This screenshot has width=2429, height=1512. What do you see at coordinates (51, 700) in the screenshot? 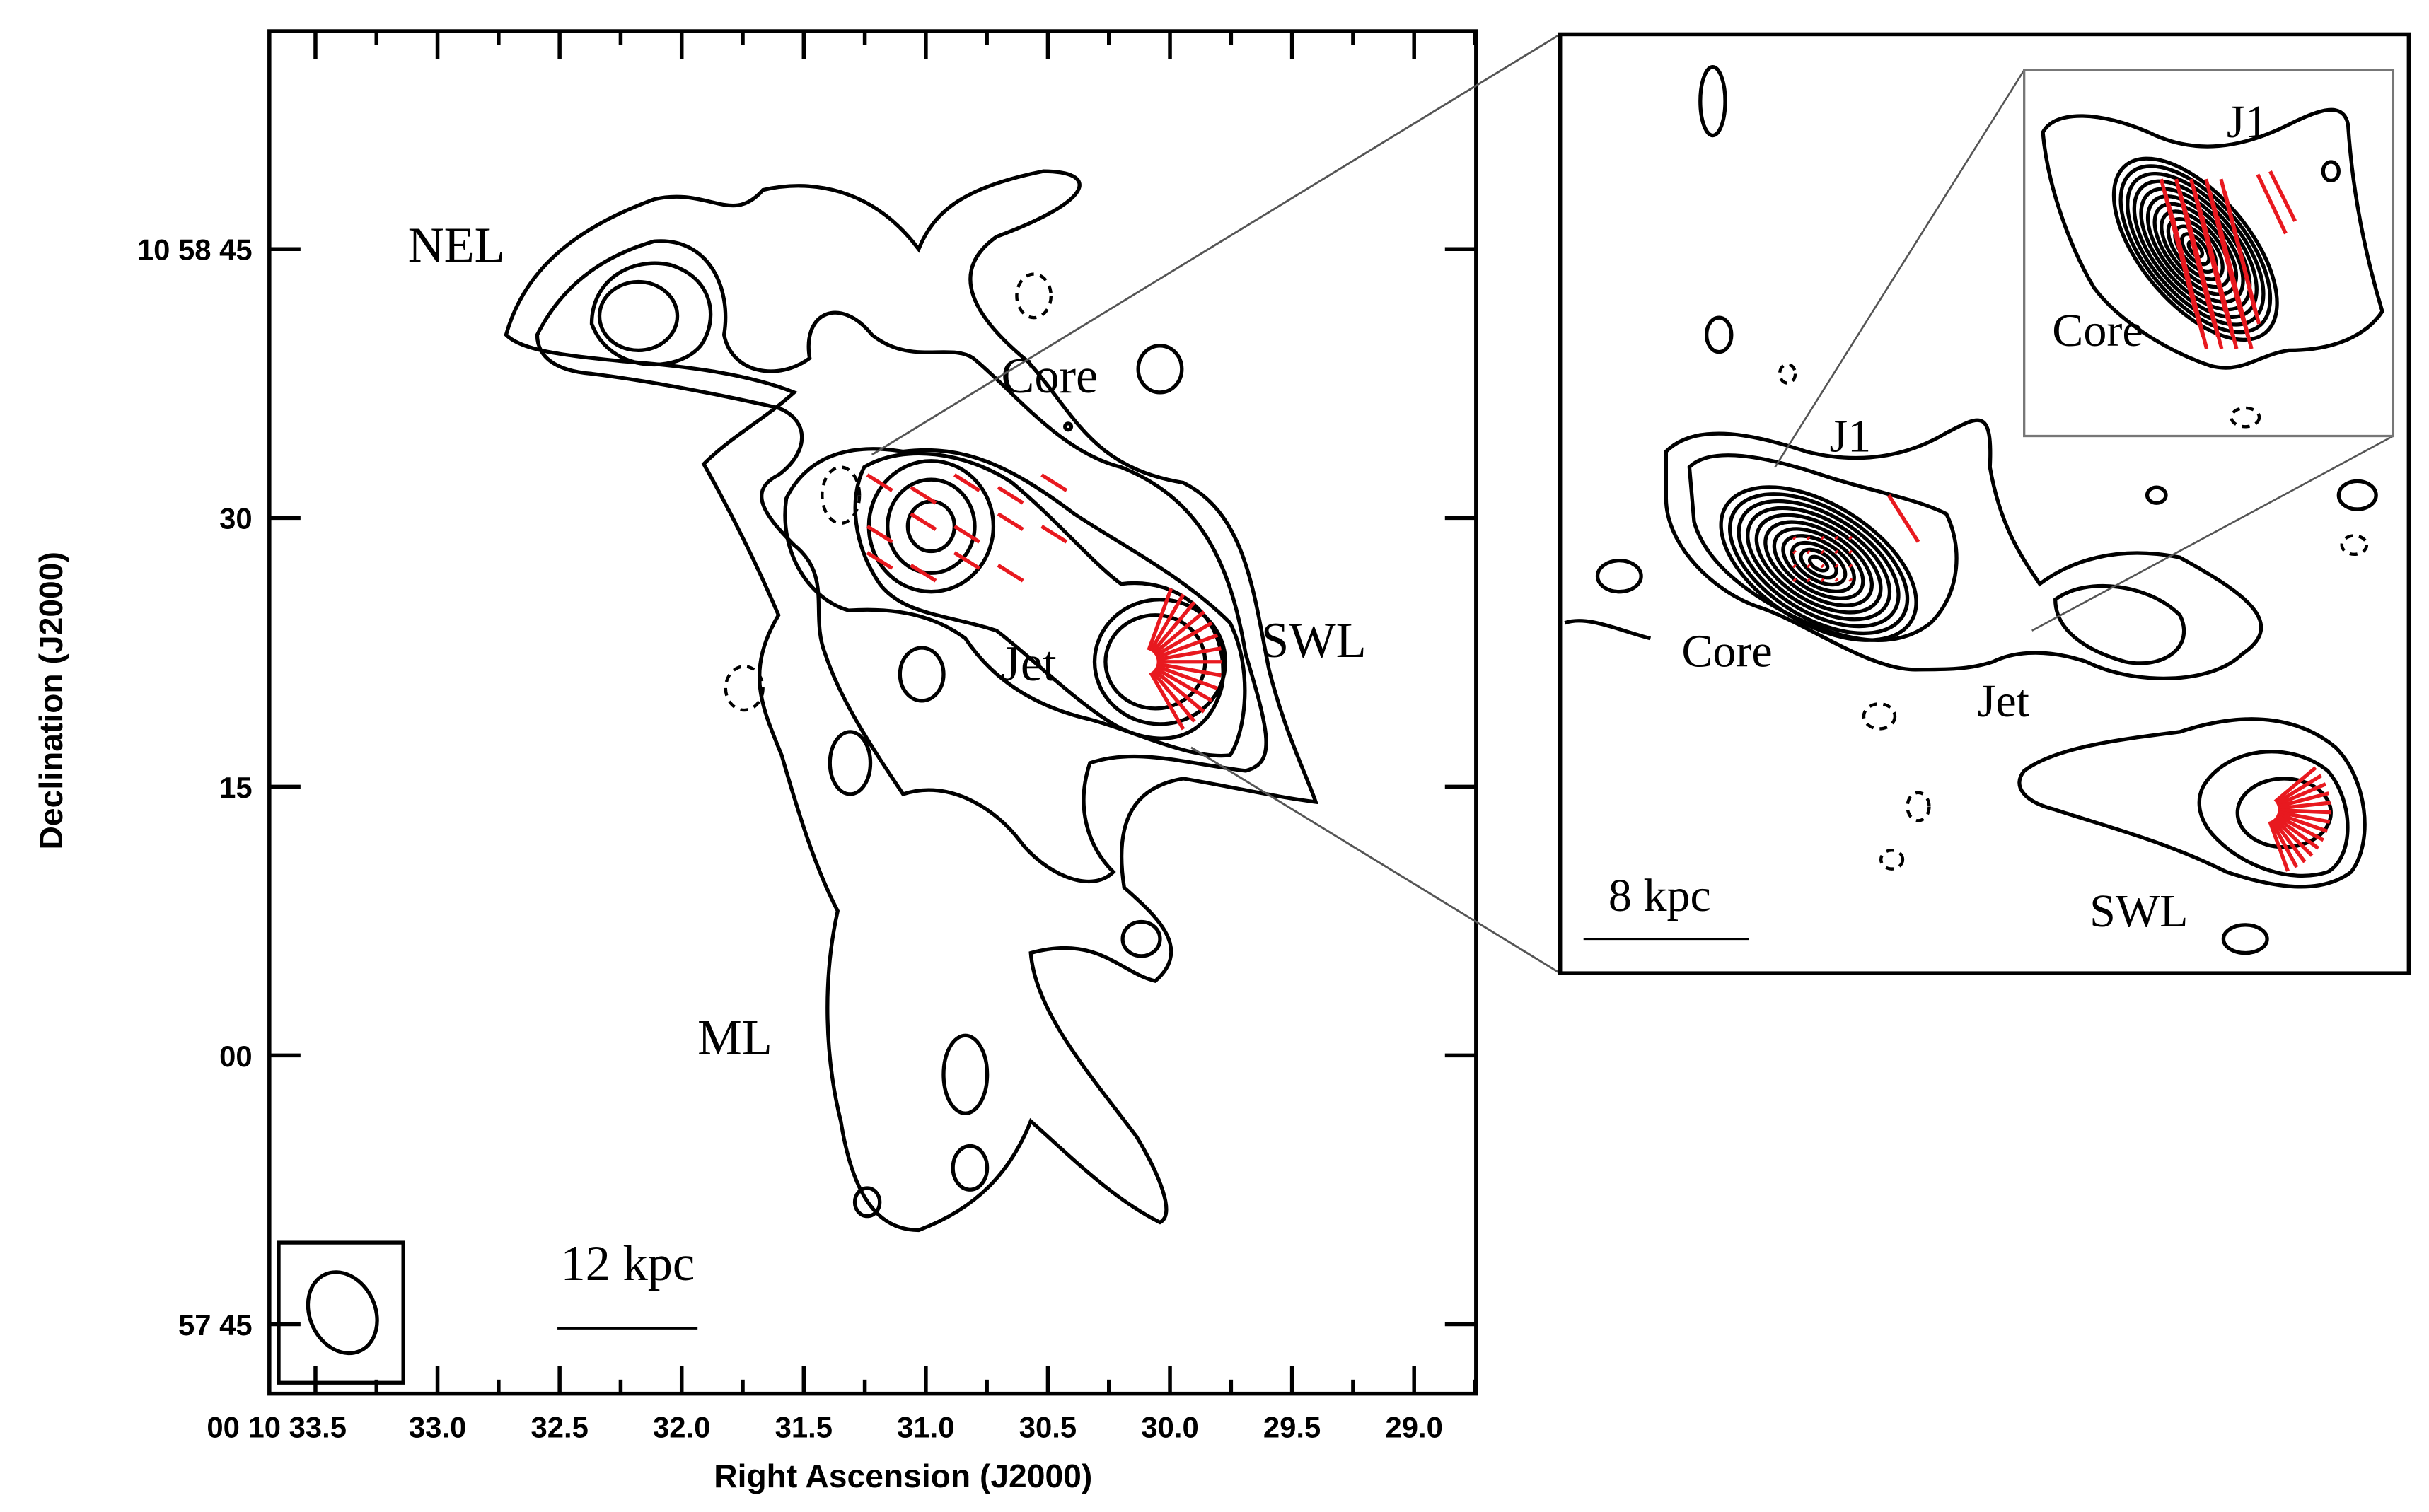
I see `y-axis-label: Declination (J2000)` at bounding box center [51, 700].